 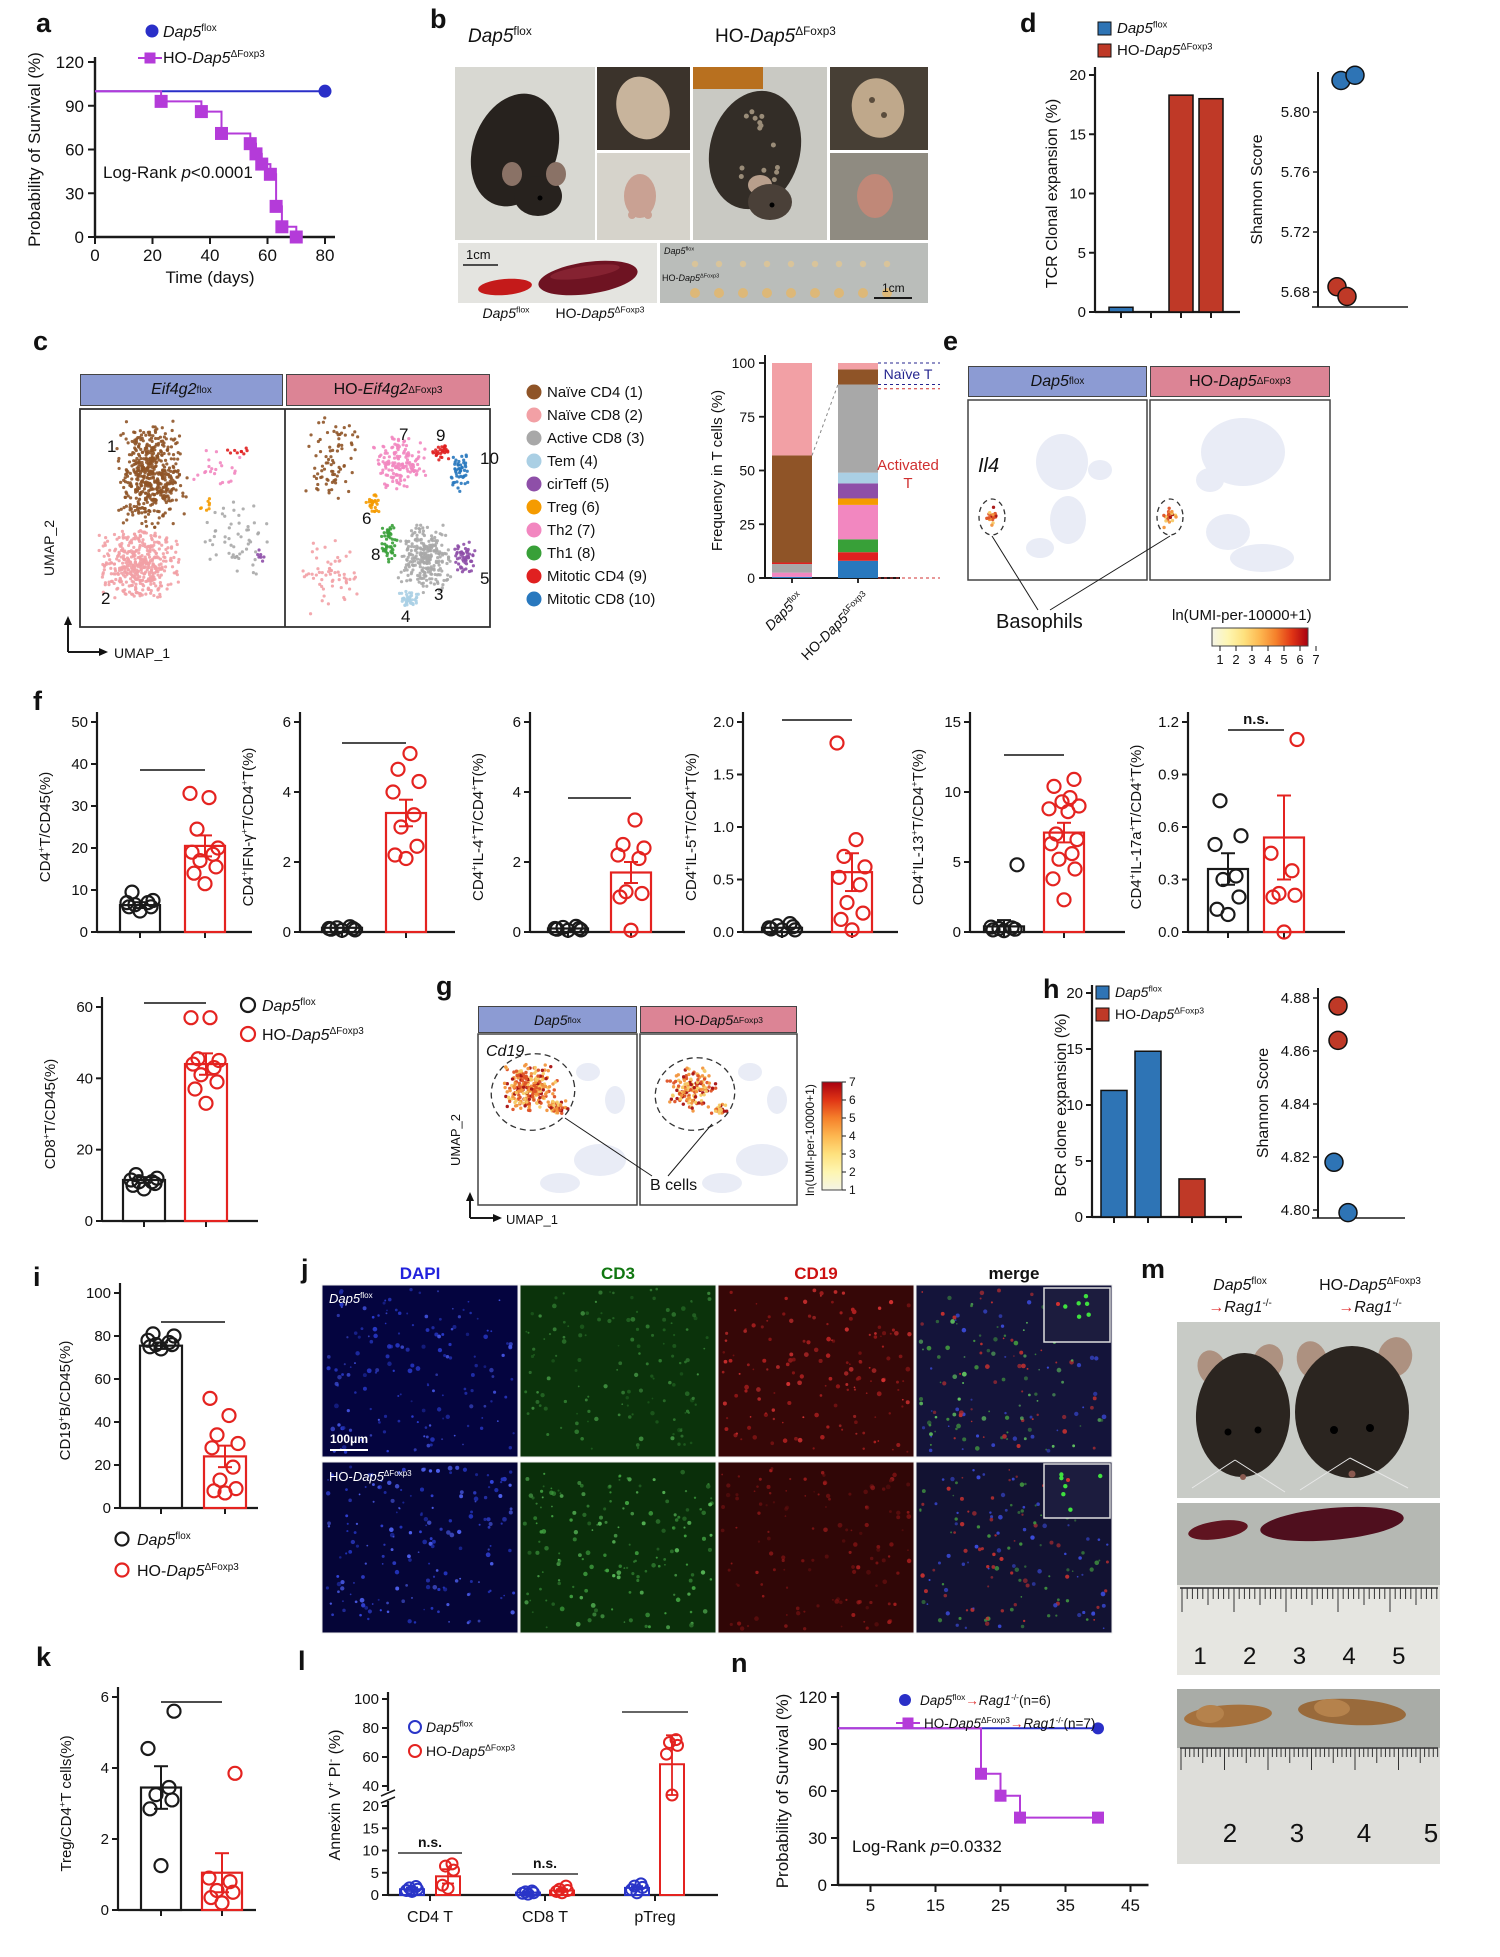 I want to click on svg-text: merge, so click(x=1013, y=1273).